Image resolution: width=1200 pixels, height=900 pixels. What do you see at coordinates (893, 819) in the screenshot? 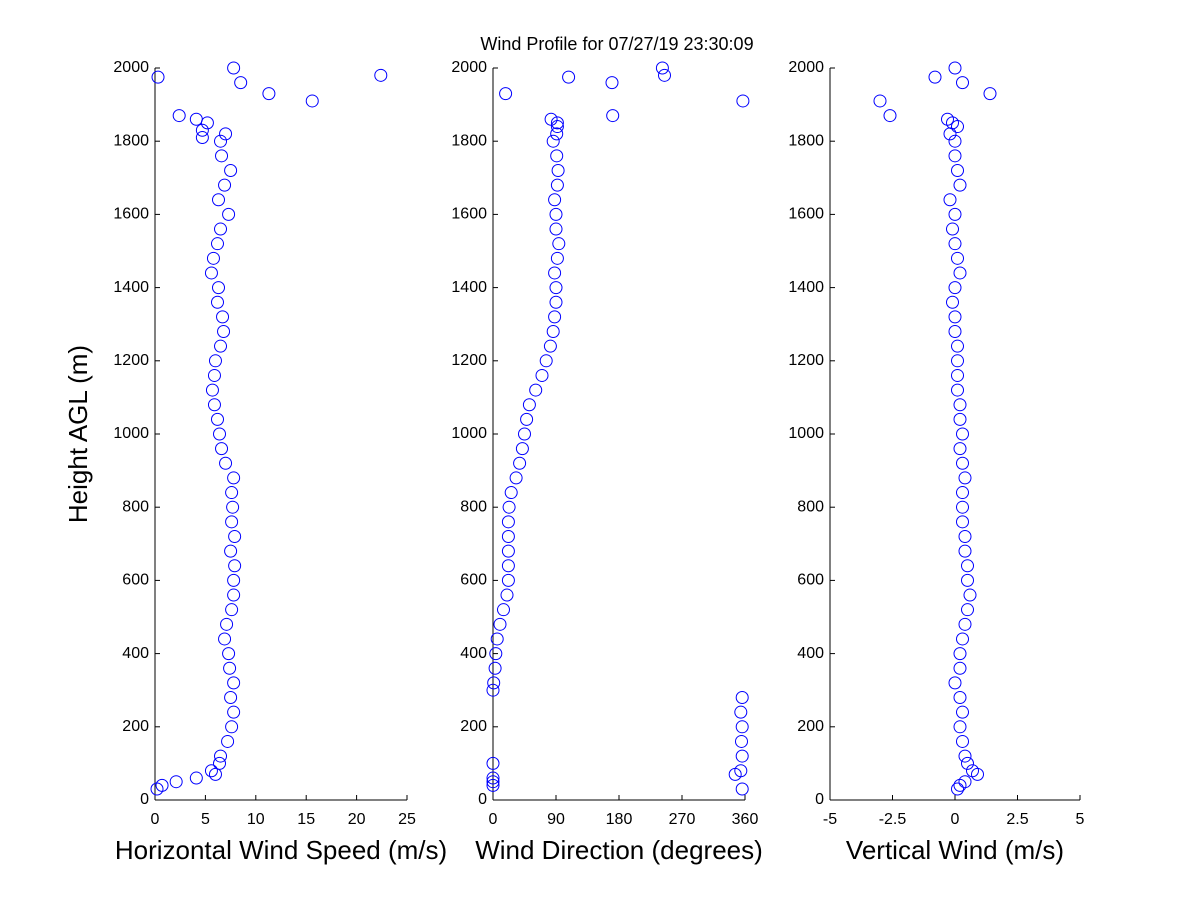
I see `x-tick-label: -2.5` at bounding box center [893, 819].